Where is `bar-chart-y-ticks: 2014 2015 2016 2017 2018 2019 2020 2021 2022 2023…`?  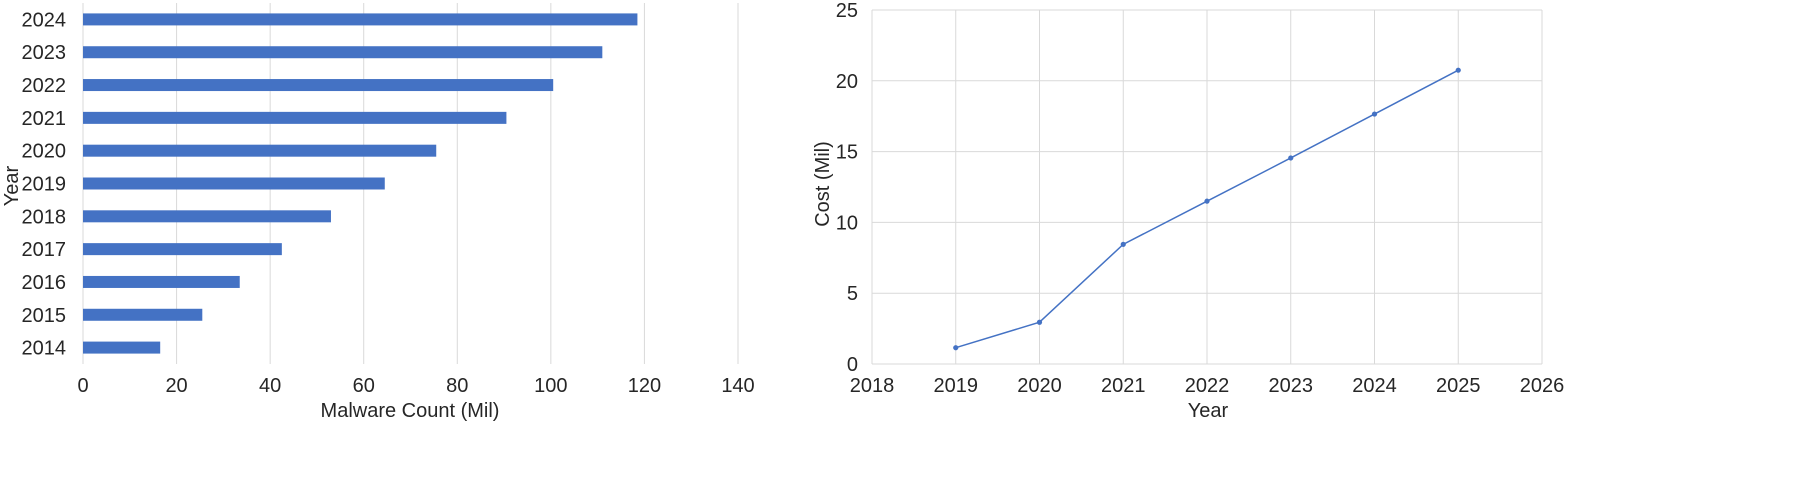
bar-chart-y-ticks: 2014 2015 2016 2017 2018 2019 2020 2021 2022 2023… is located at coordinates (44, 184).